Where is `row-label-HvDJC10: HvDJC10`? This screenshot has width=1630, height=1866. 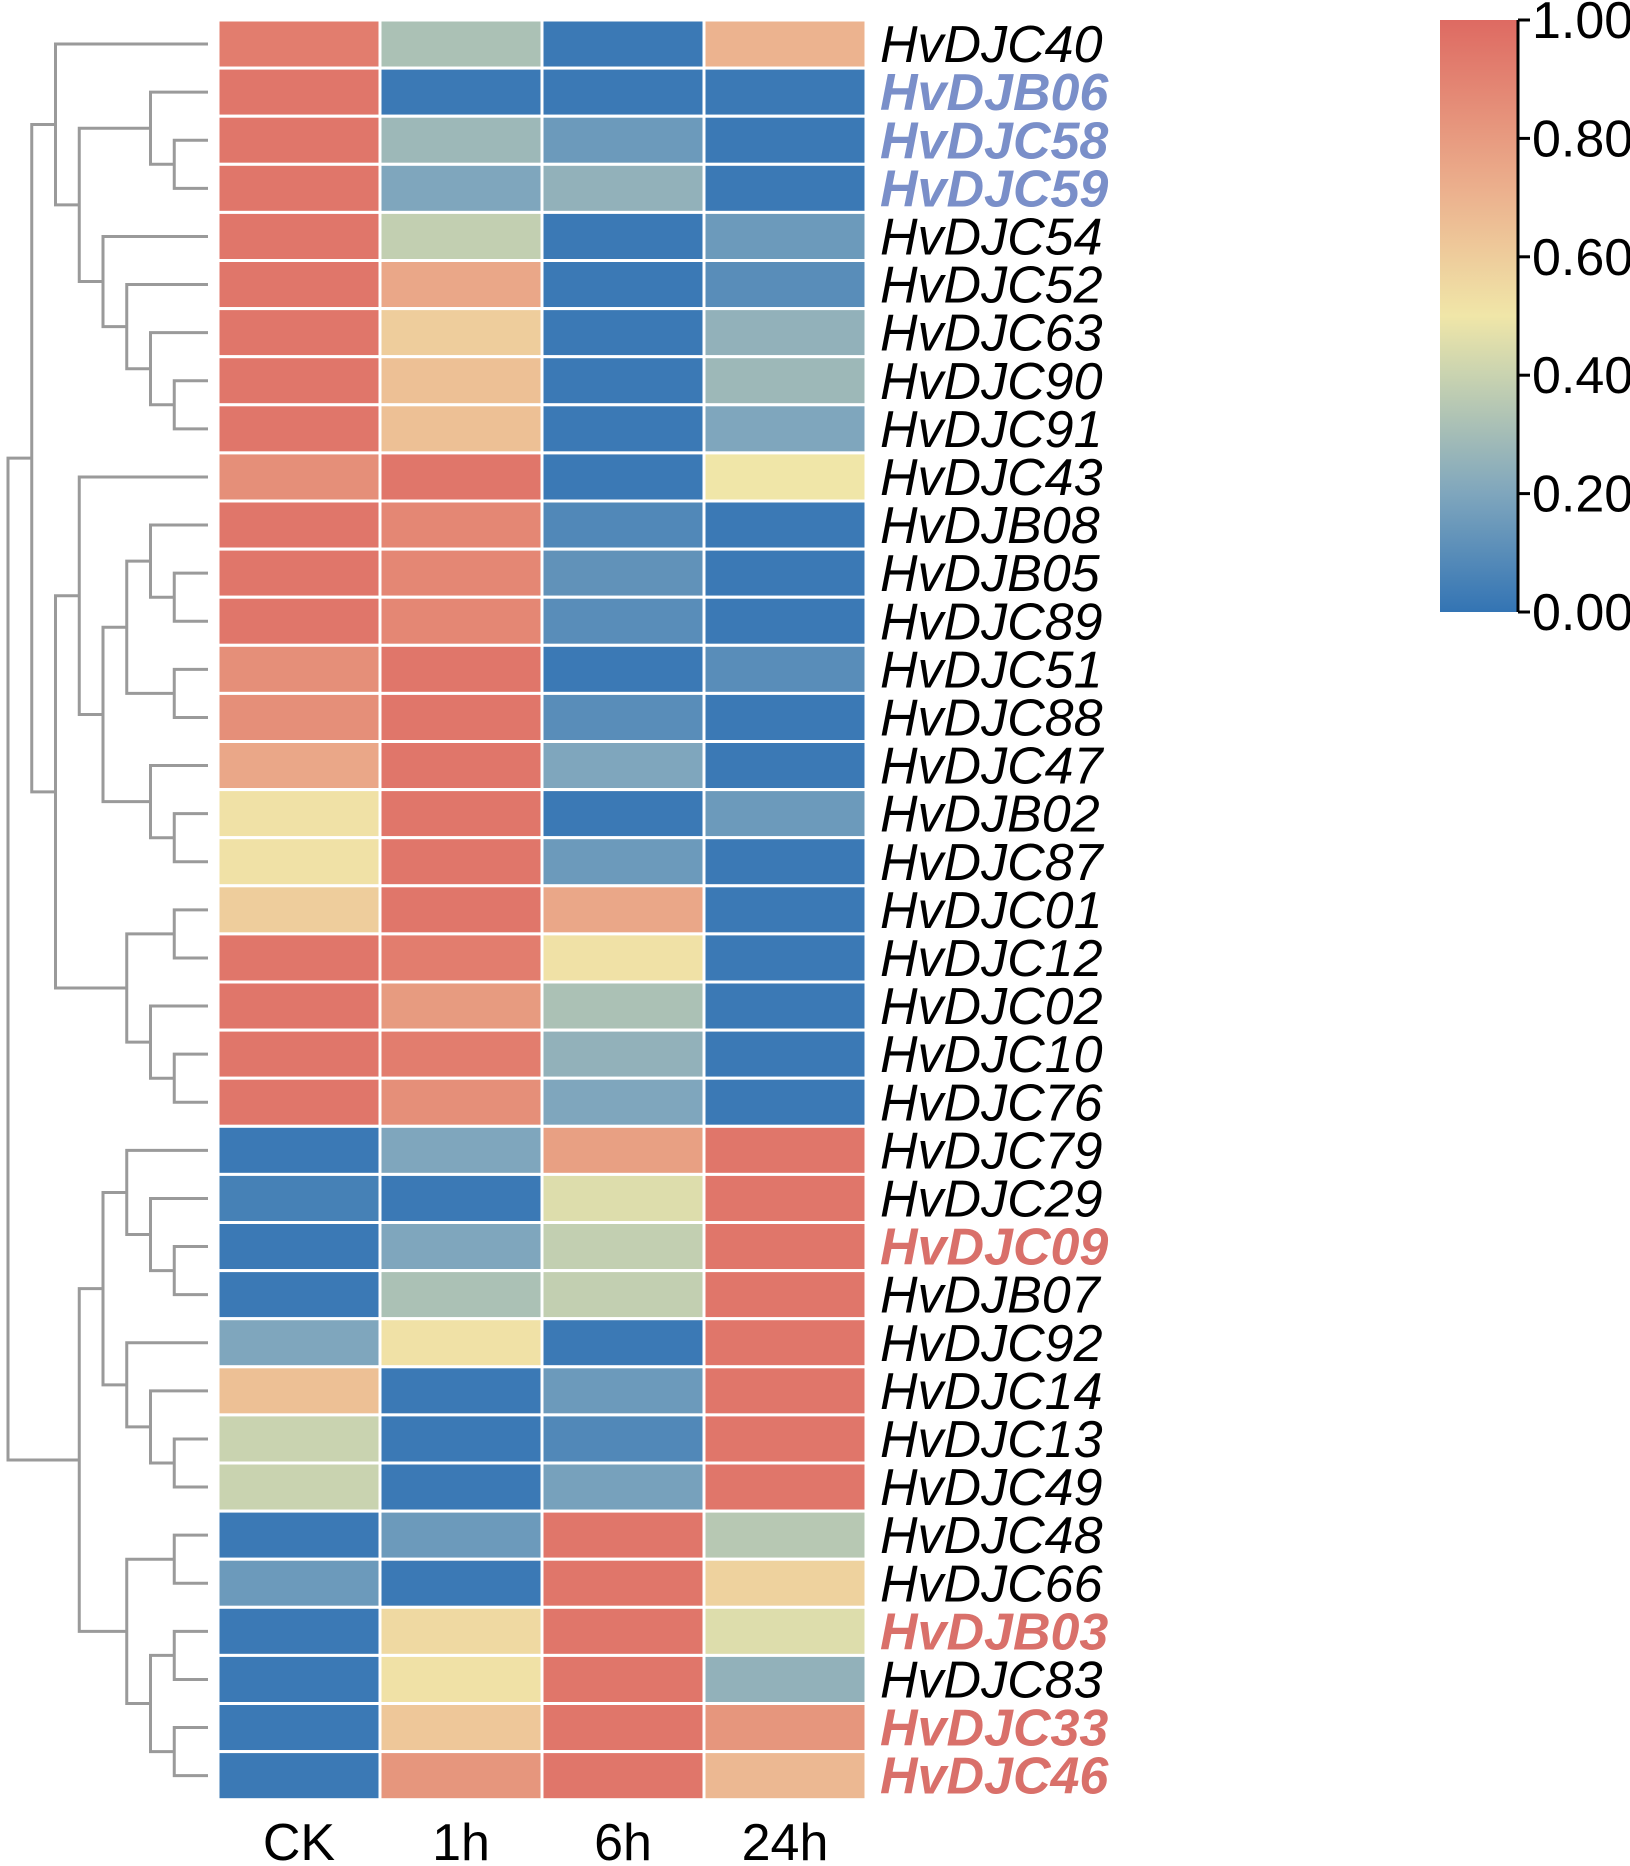
row-label-HvDJC10: HvDJC10 is located at coordinates (991, 1055).